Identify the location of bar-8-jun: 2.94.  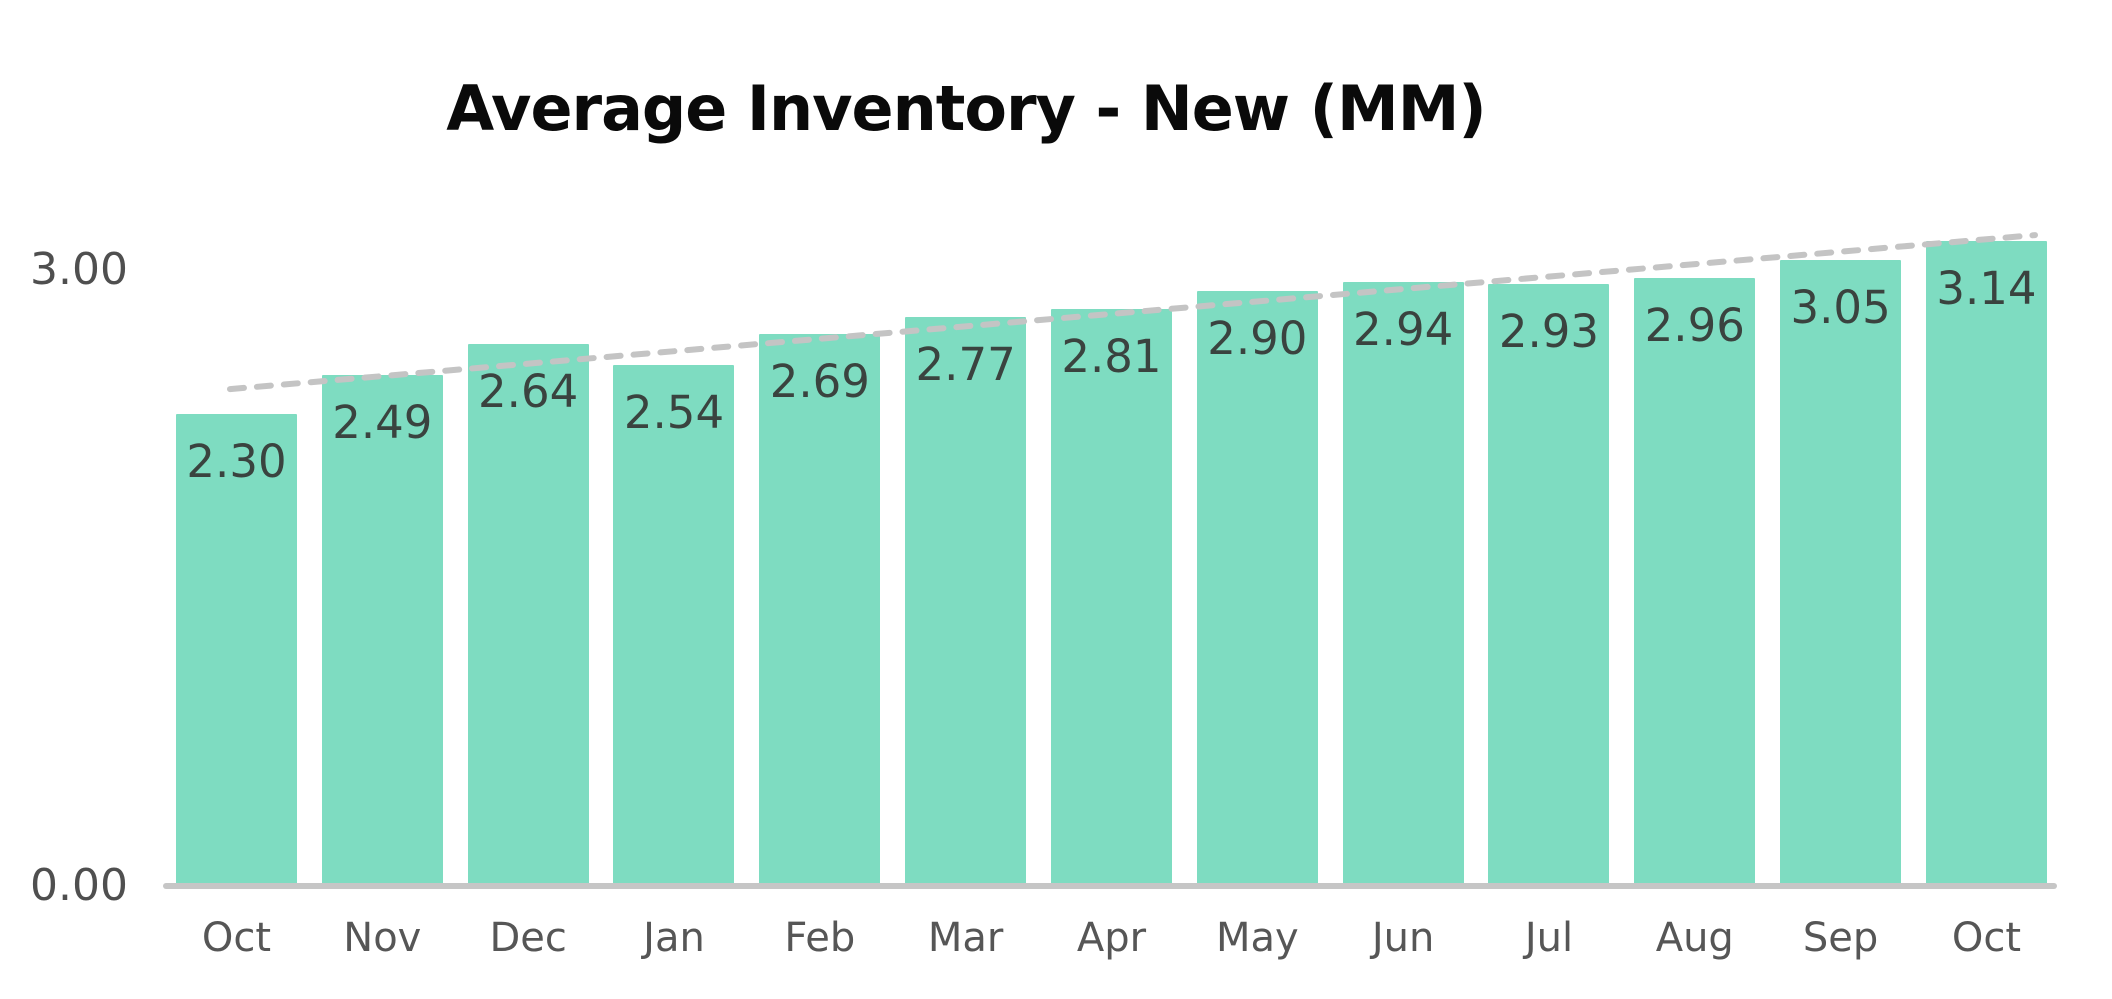
(1403, 584).